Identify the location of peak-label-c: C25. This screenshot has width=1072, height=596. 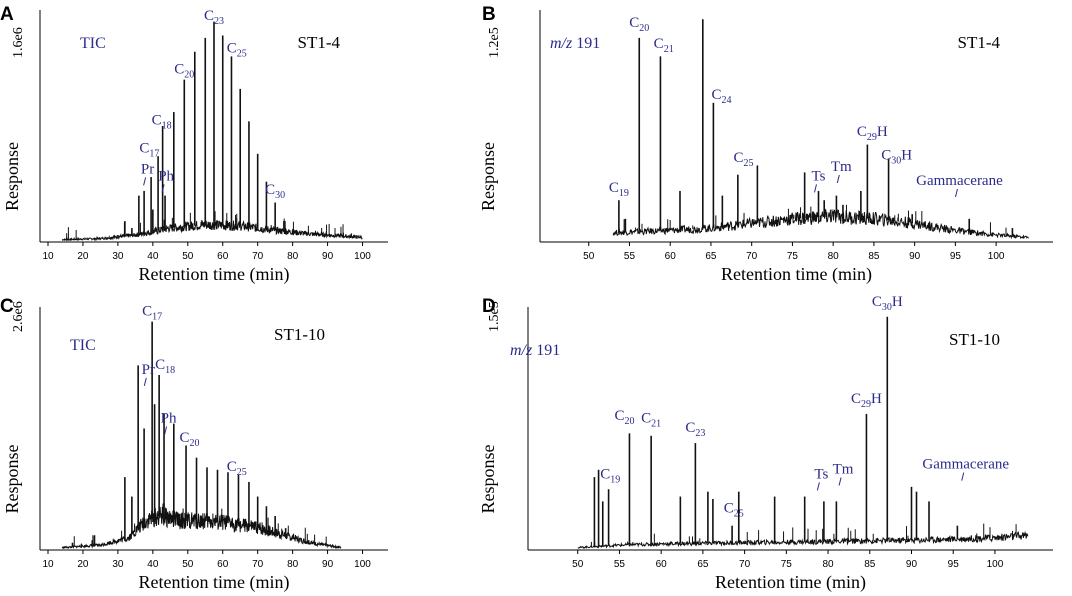
(237, 468).